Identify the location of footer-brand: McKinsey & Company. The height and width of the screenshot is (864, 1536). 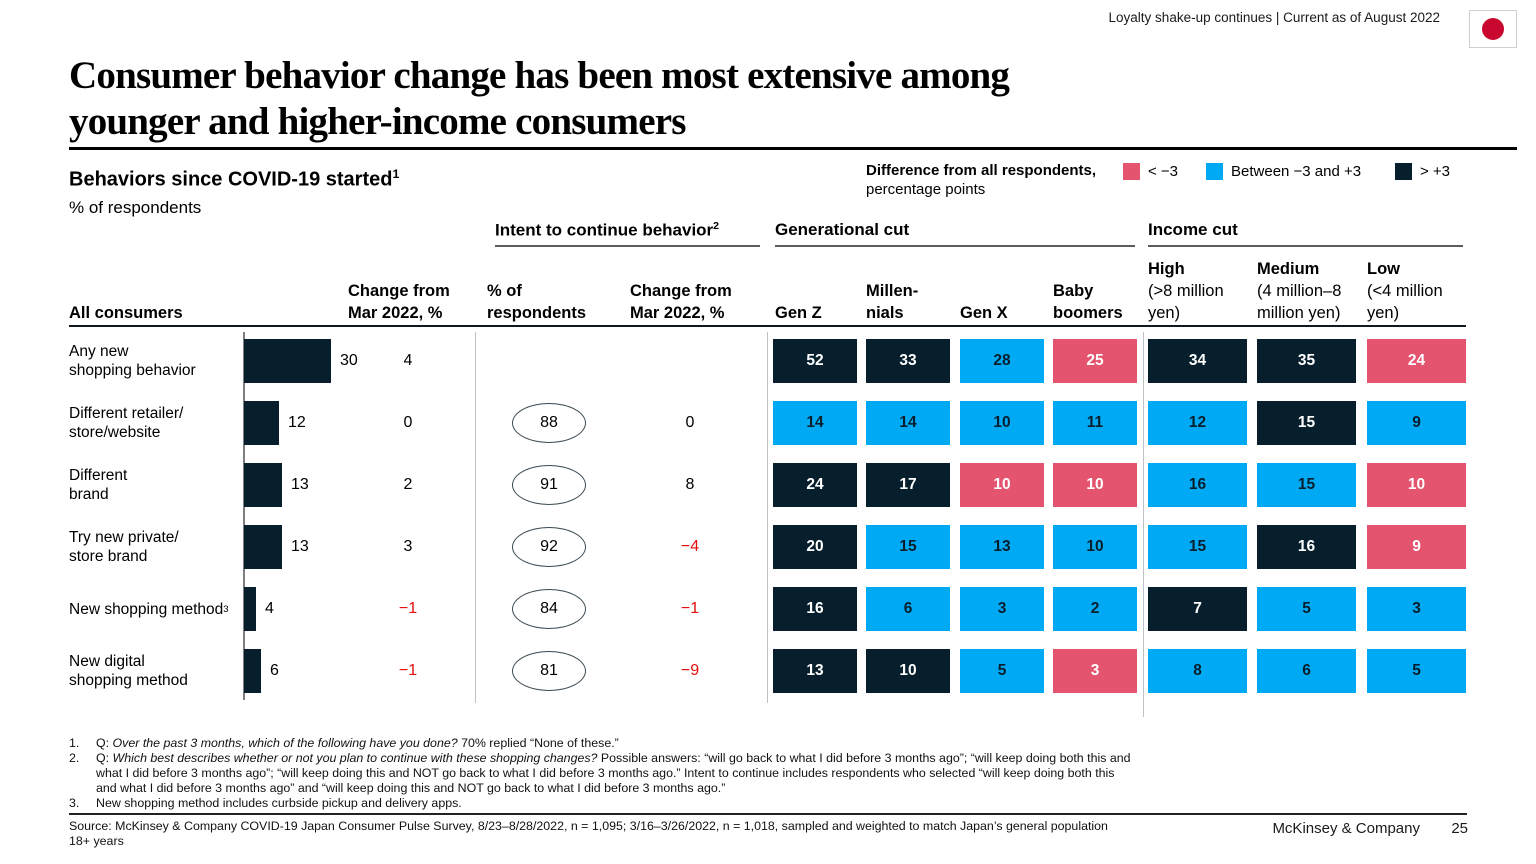
(1346, 828).